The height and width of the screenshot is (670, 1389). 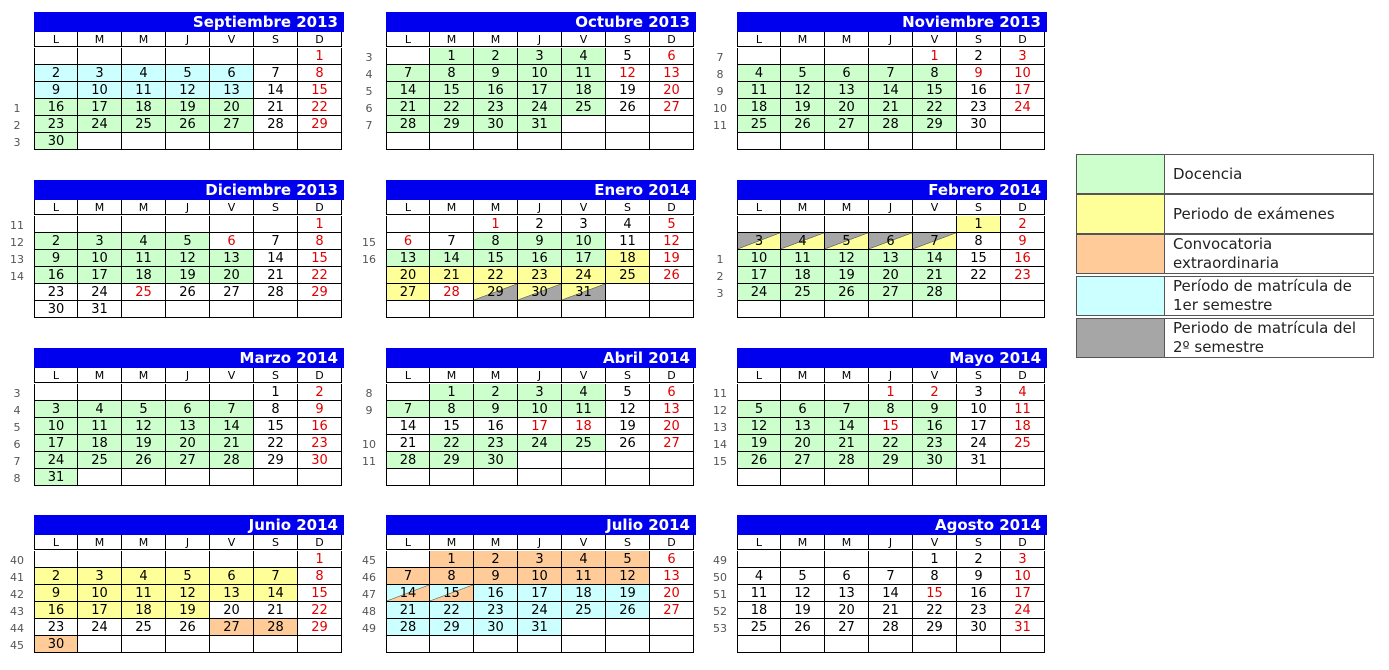 I want to click on day-cell: 25, so click(x=584, y=443).